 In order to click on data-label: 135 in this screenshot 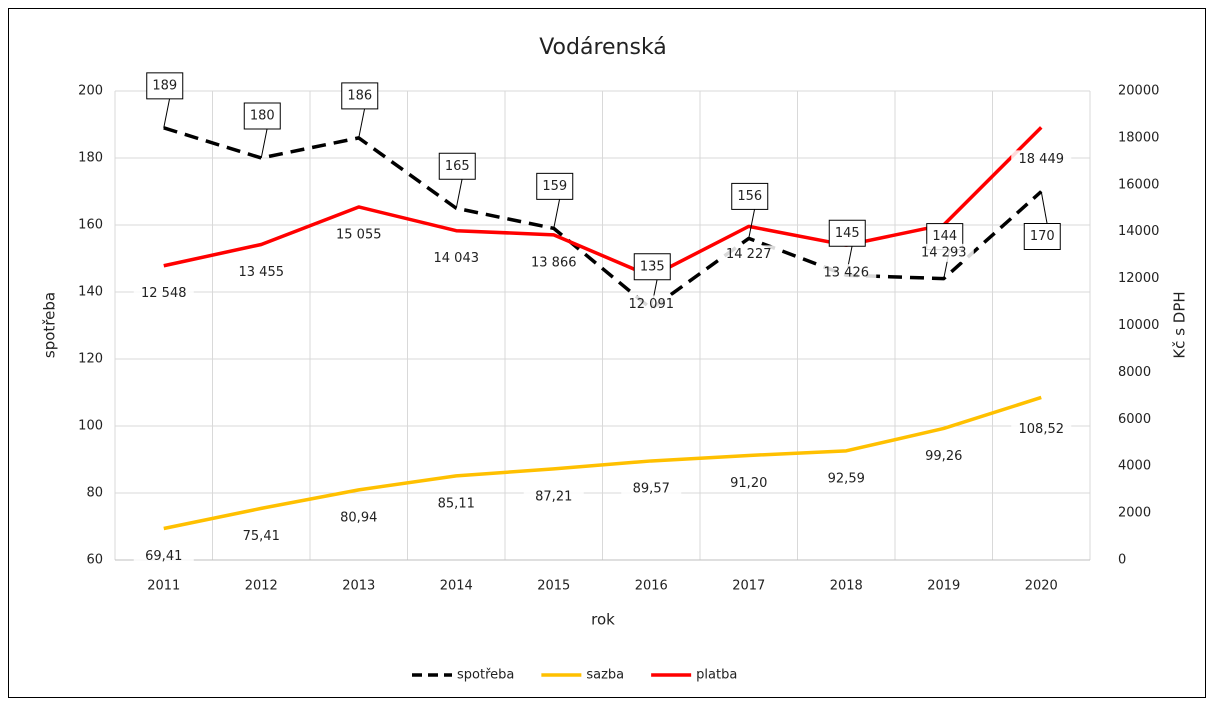, I will do `click(652, 266)`.